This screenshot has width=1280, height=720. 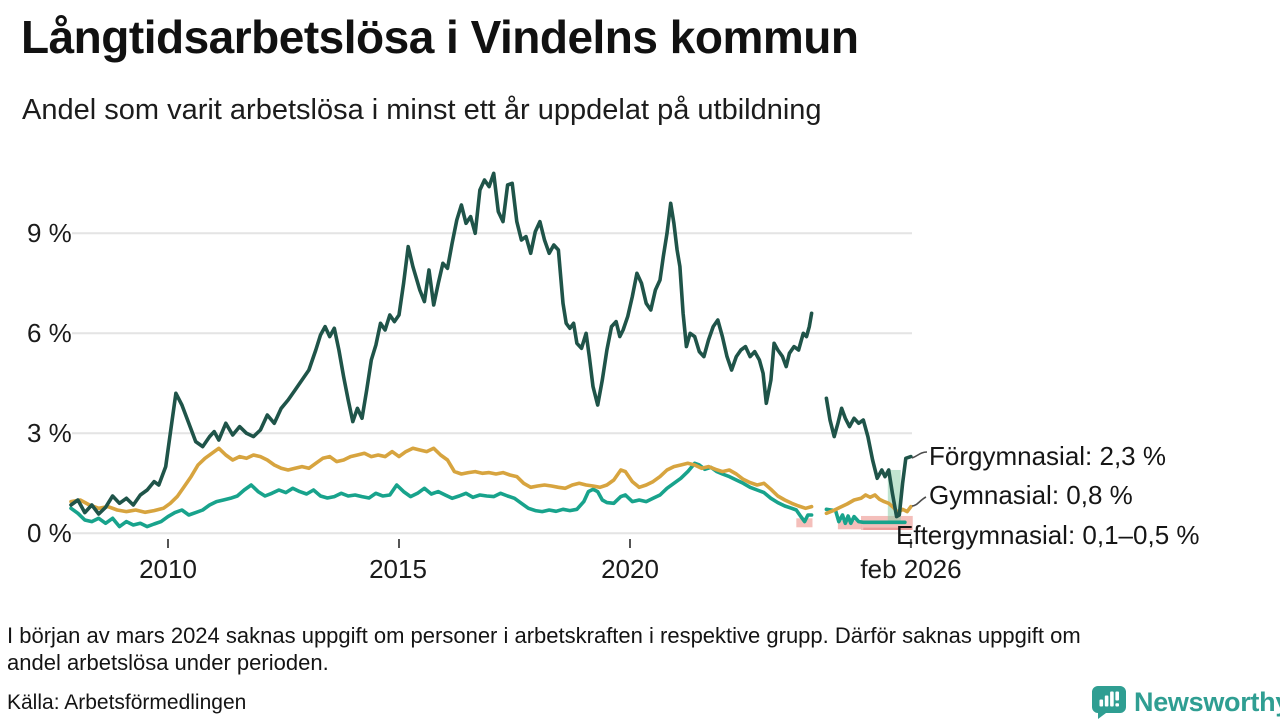 I want to click on y-tick-label-3: 3 %, so click(x=49, y=433).